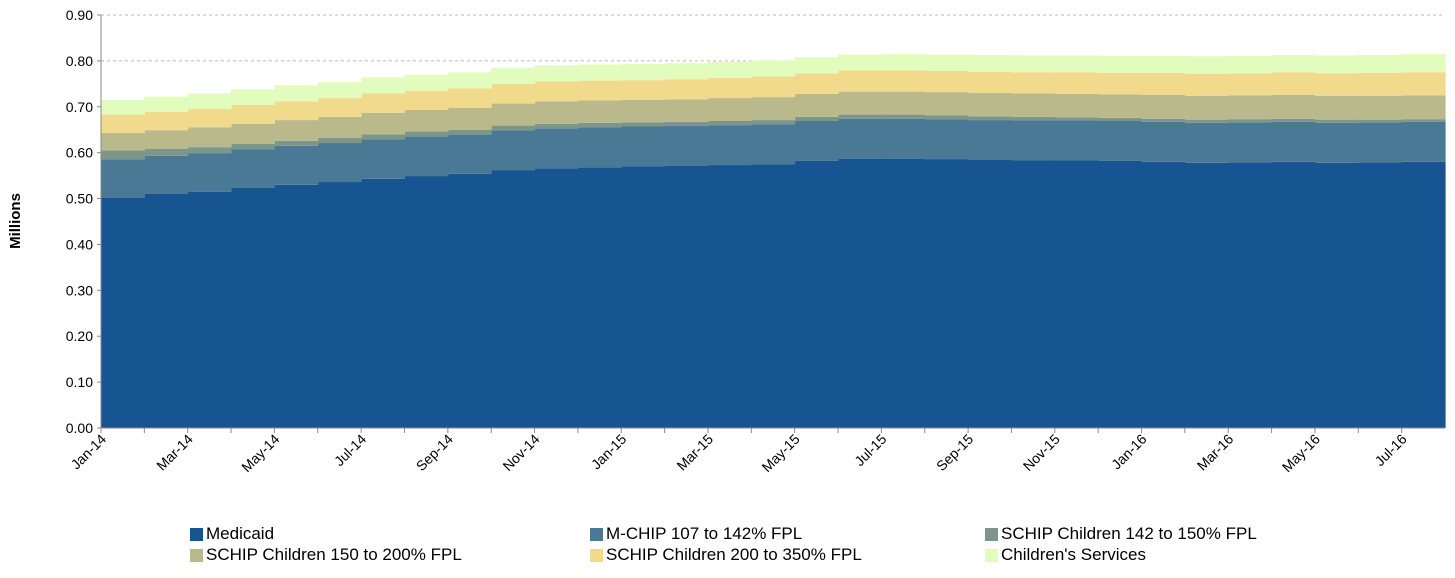  What do you see at coordinates (1041, 452) in the screenshot?
I see `x-tick-label: Nov-15` at bounding box center [1041, 452].